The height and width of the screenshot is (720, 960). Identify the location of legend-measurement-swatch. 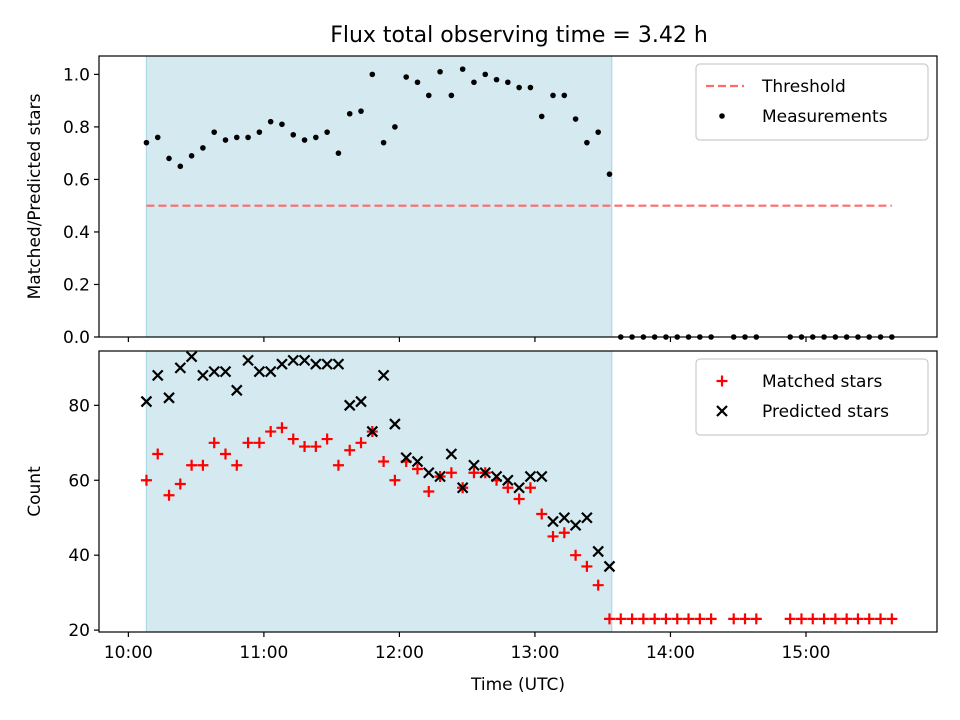
(722, 116).